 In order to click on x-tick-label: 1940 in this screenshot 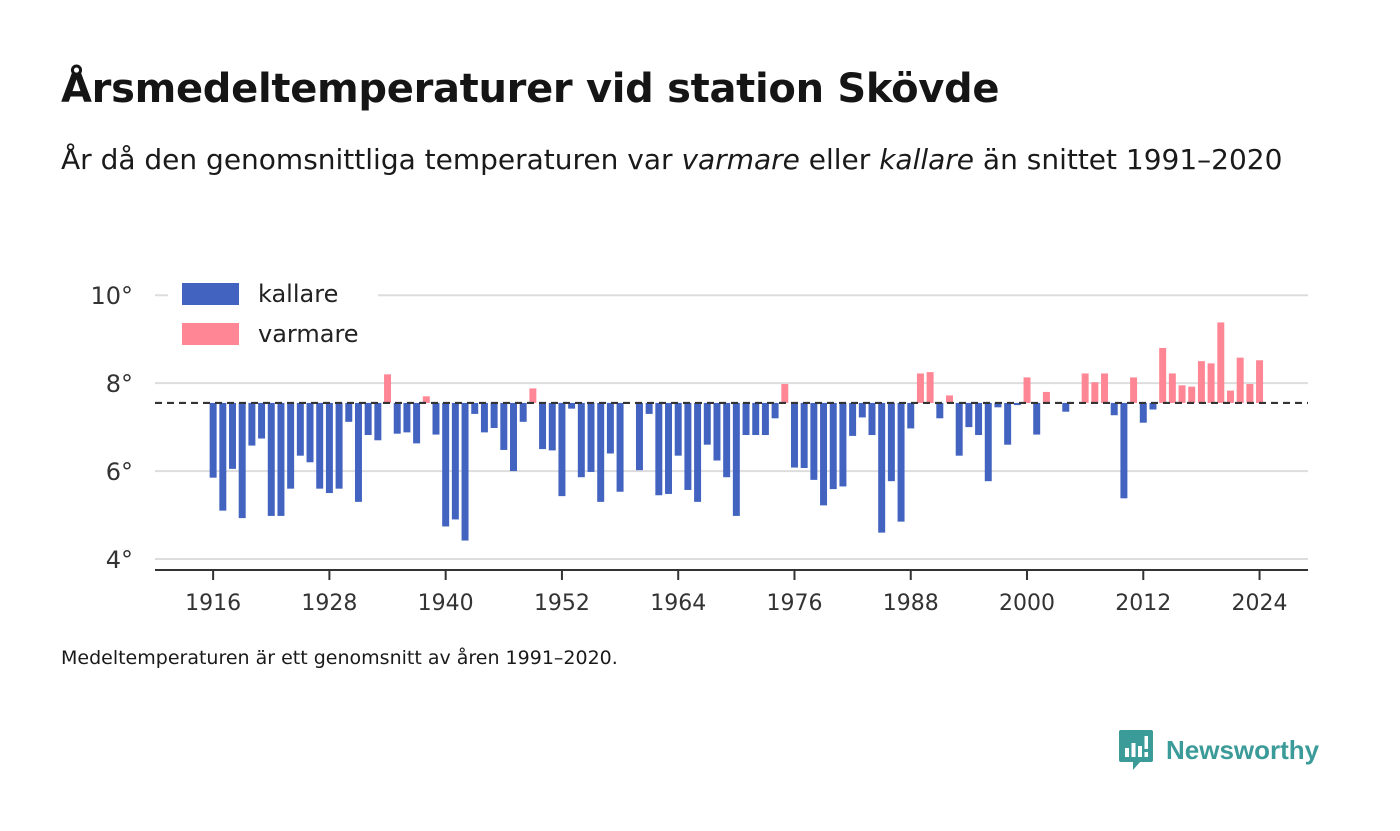, I will do `click(446, 603)`.